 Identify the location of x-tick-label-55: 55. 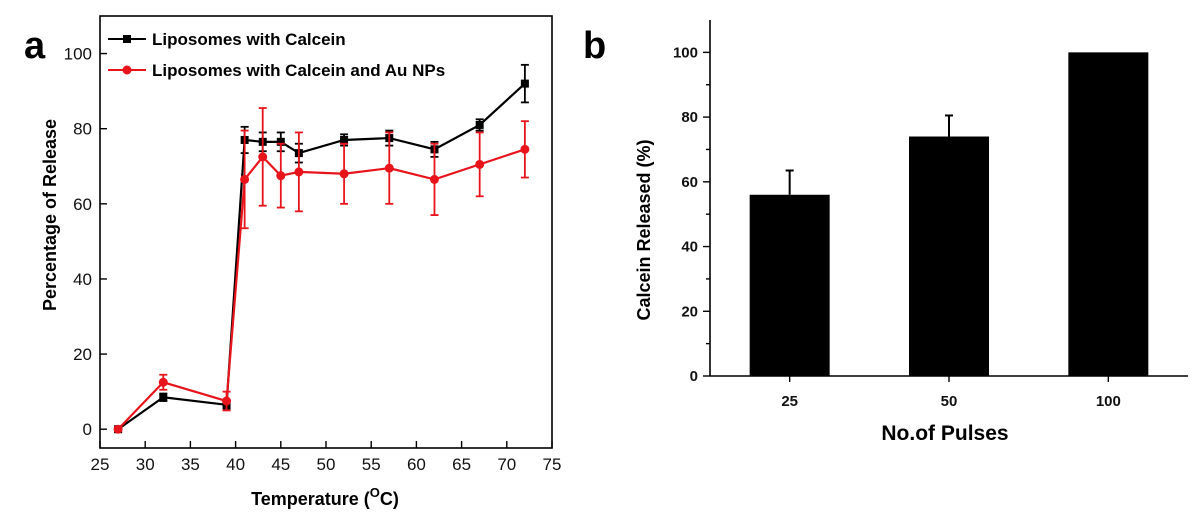
(371, 464).